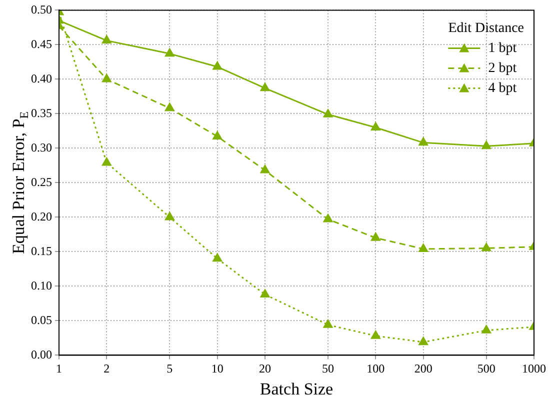  Describe the element at coordinates (41, 9) in the screenshot. I see `y-tick-label: 0.50` at that location.